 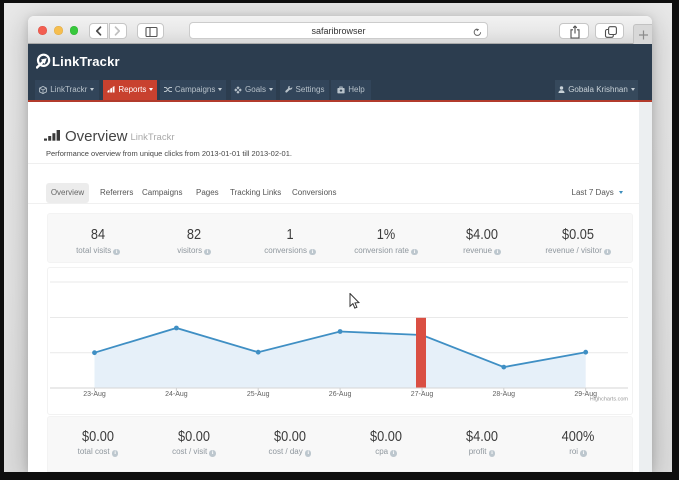 What do you see at coordinates (257, 394) in the screenshot?
I see `svg-text: 25-Aug` at bounding box center [257, 394].